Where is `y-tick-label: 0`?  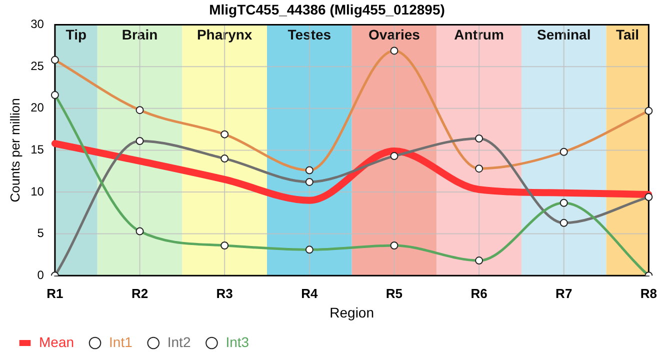 y-tick-label: 0 is located at coordinates (40, 275).